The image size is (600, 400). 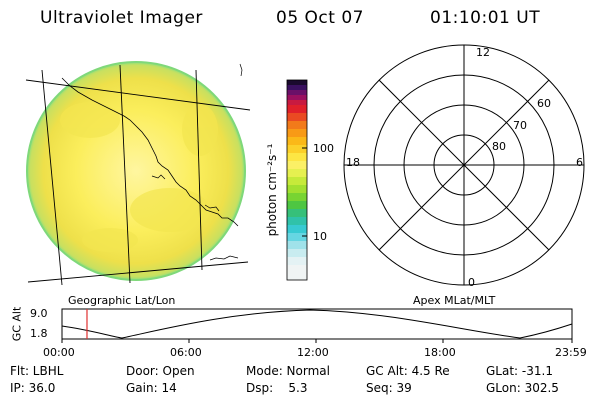 What do you see at coordinates (408, 371) in the screenshot?
I see `info-gc-alt: GC Alt: 4.5 Re` at bounding box center [408, 371].